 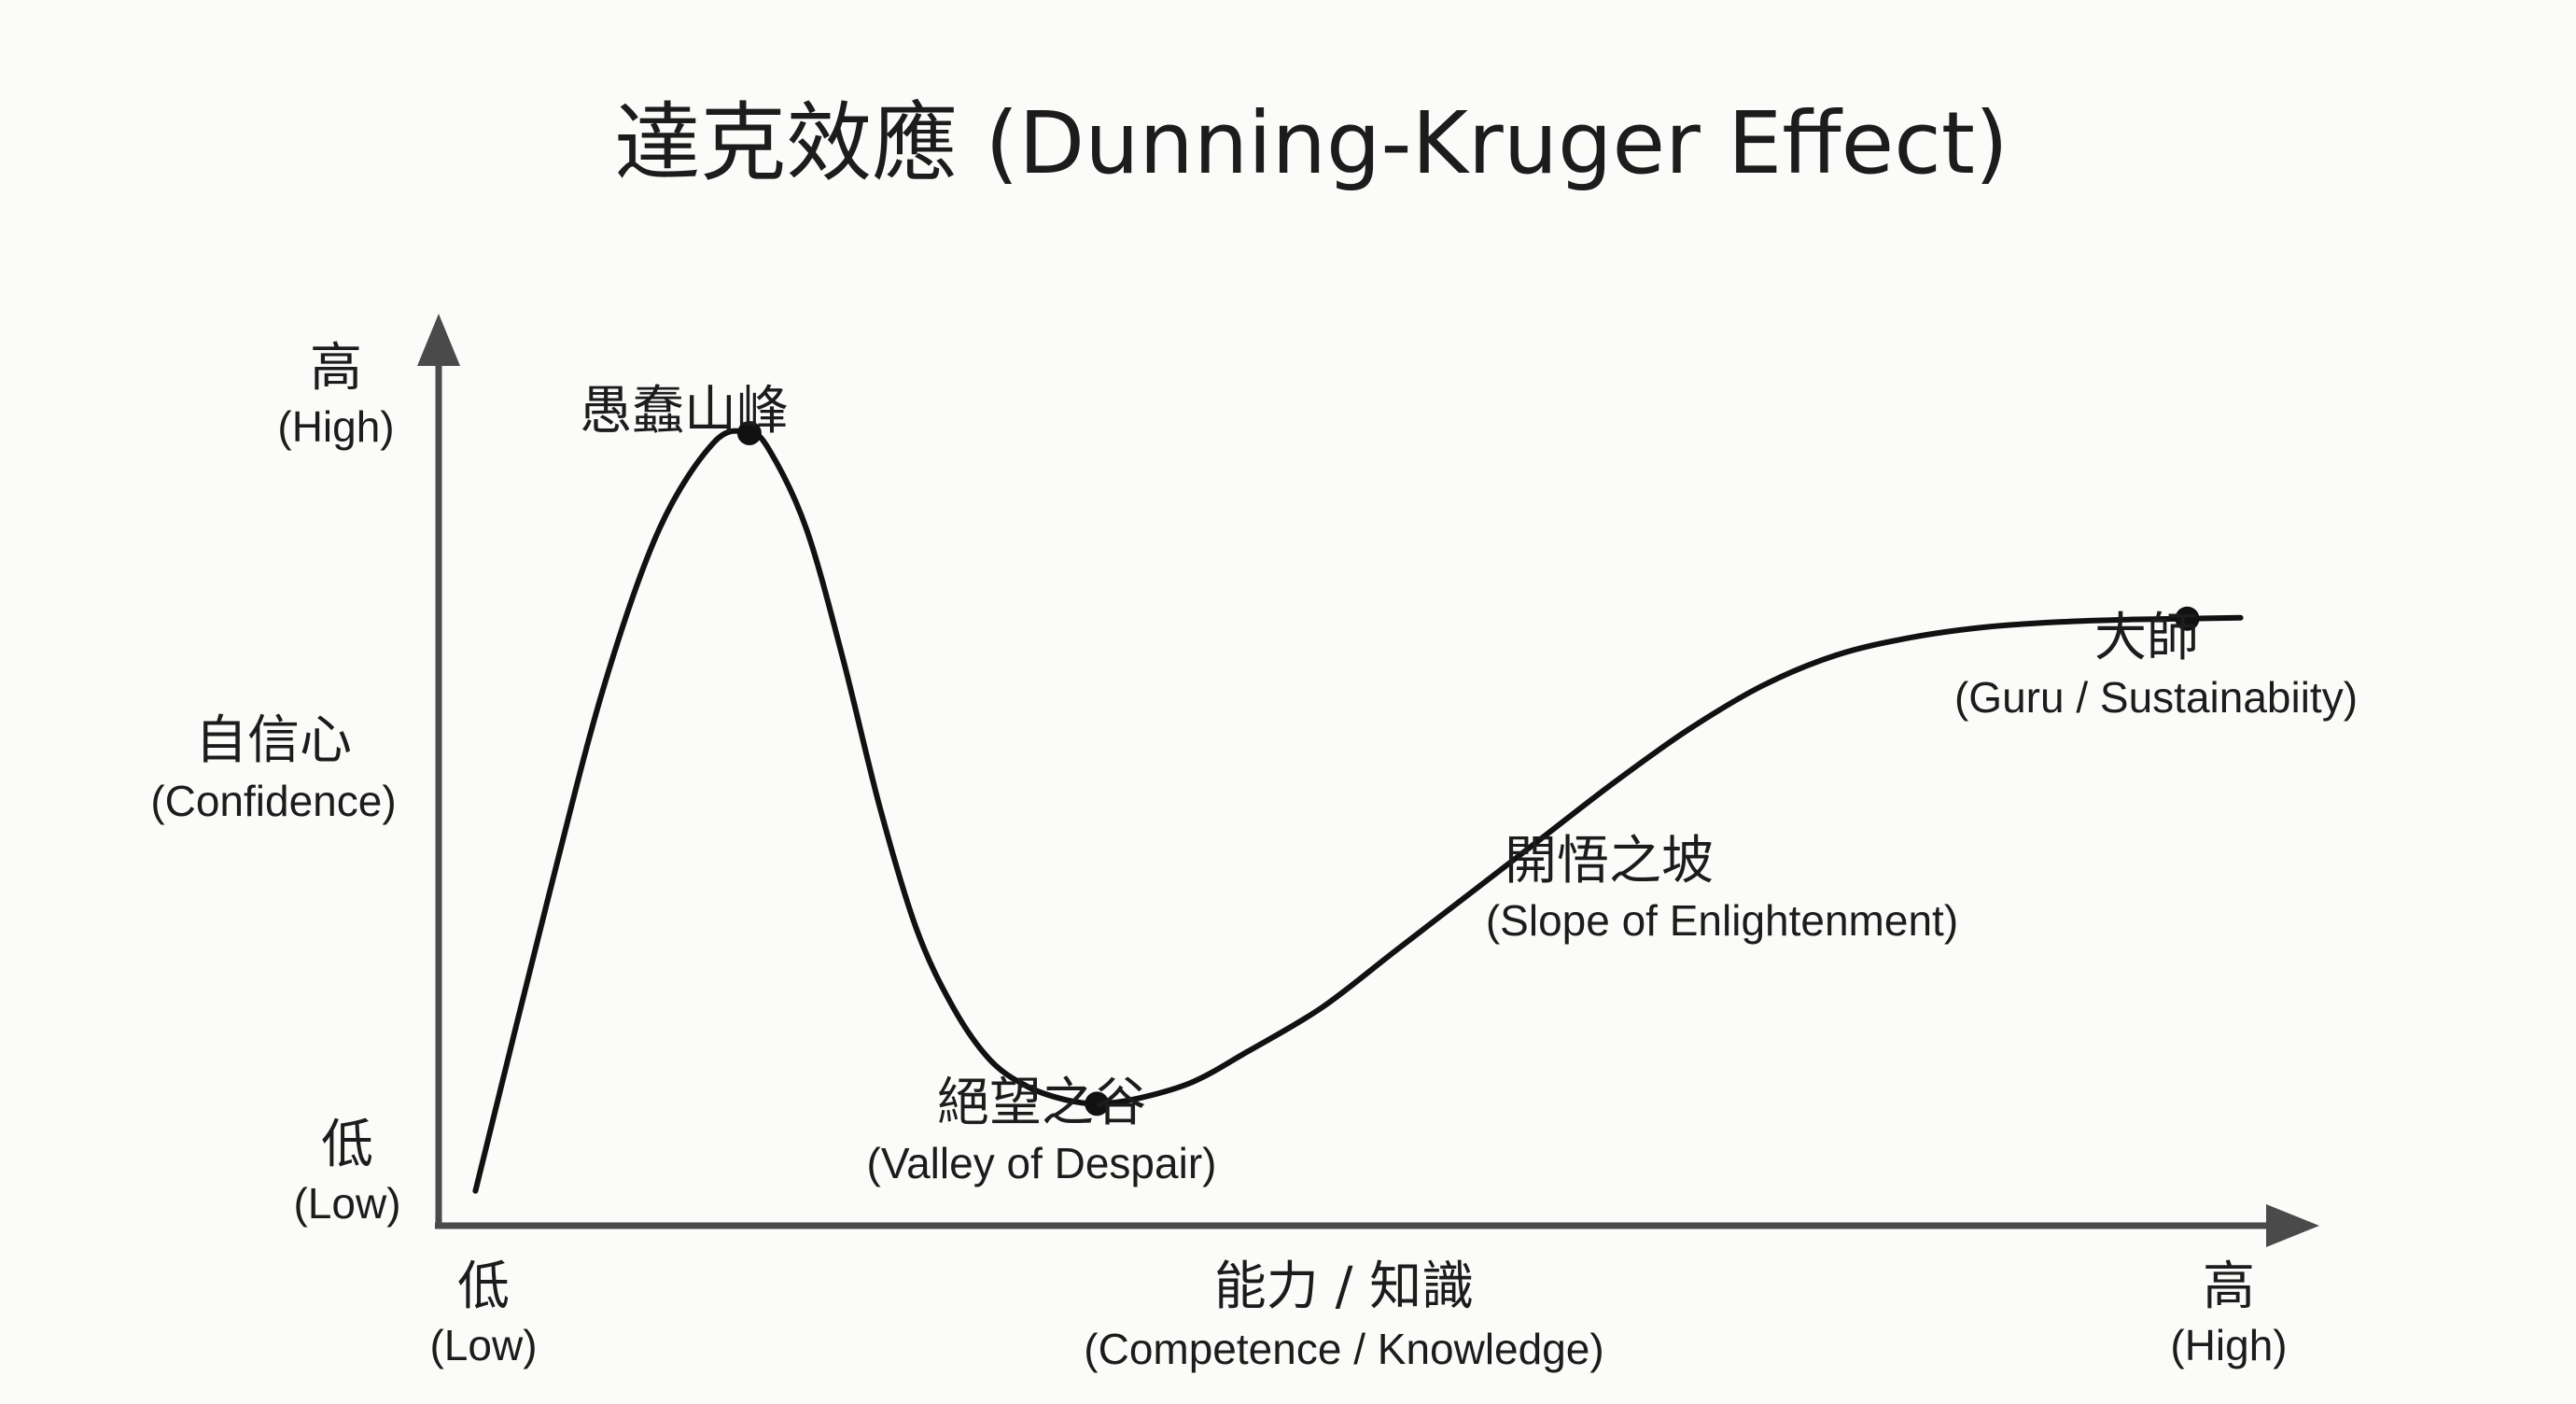 I want to click on valley-point, so click(x=1097, y=1103).